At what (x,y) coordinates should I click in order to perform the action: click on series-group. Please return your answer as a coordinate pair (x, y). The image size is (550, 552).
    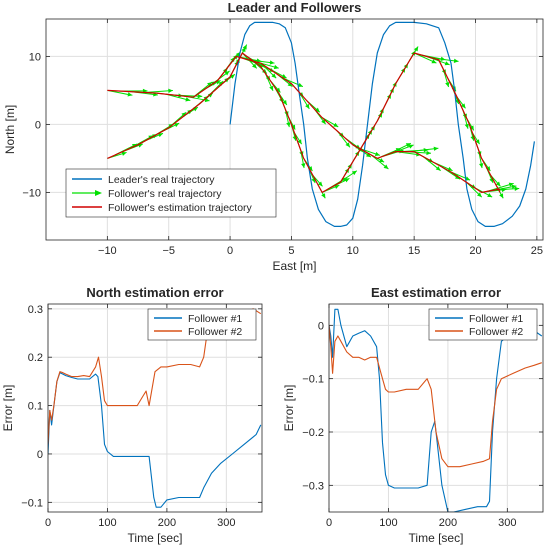
    Looking at the image, I should click on (436, 410).